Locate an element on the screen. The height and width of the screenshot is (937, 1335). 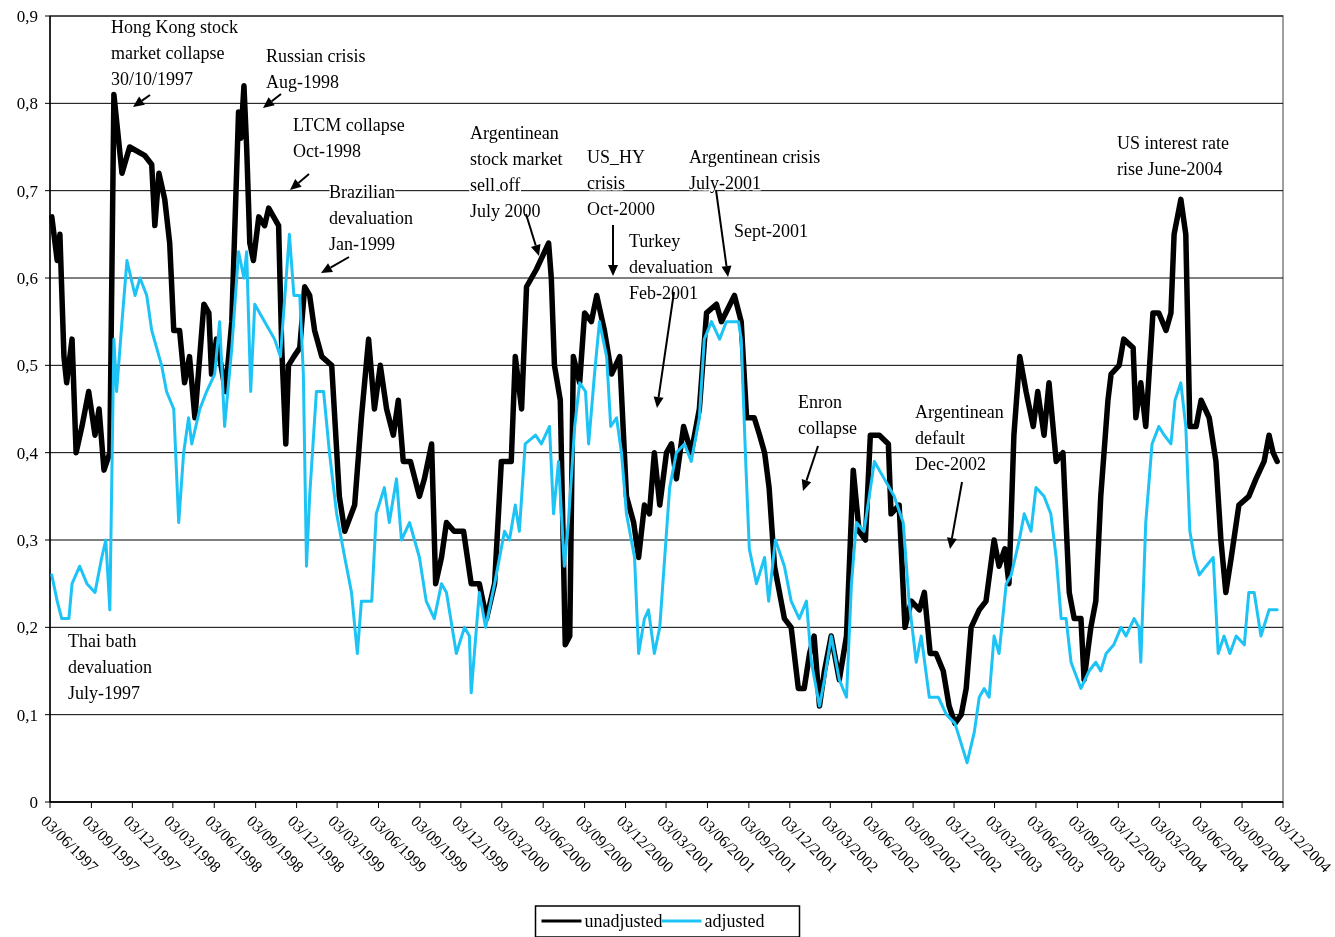
annotation: Argentinean crisis July-2001 is located at coordinates (755, 170).